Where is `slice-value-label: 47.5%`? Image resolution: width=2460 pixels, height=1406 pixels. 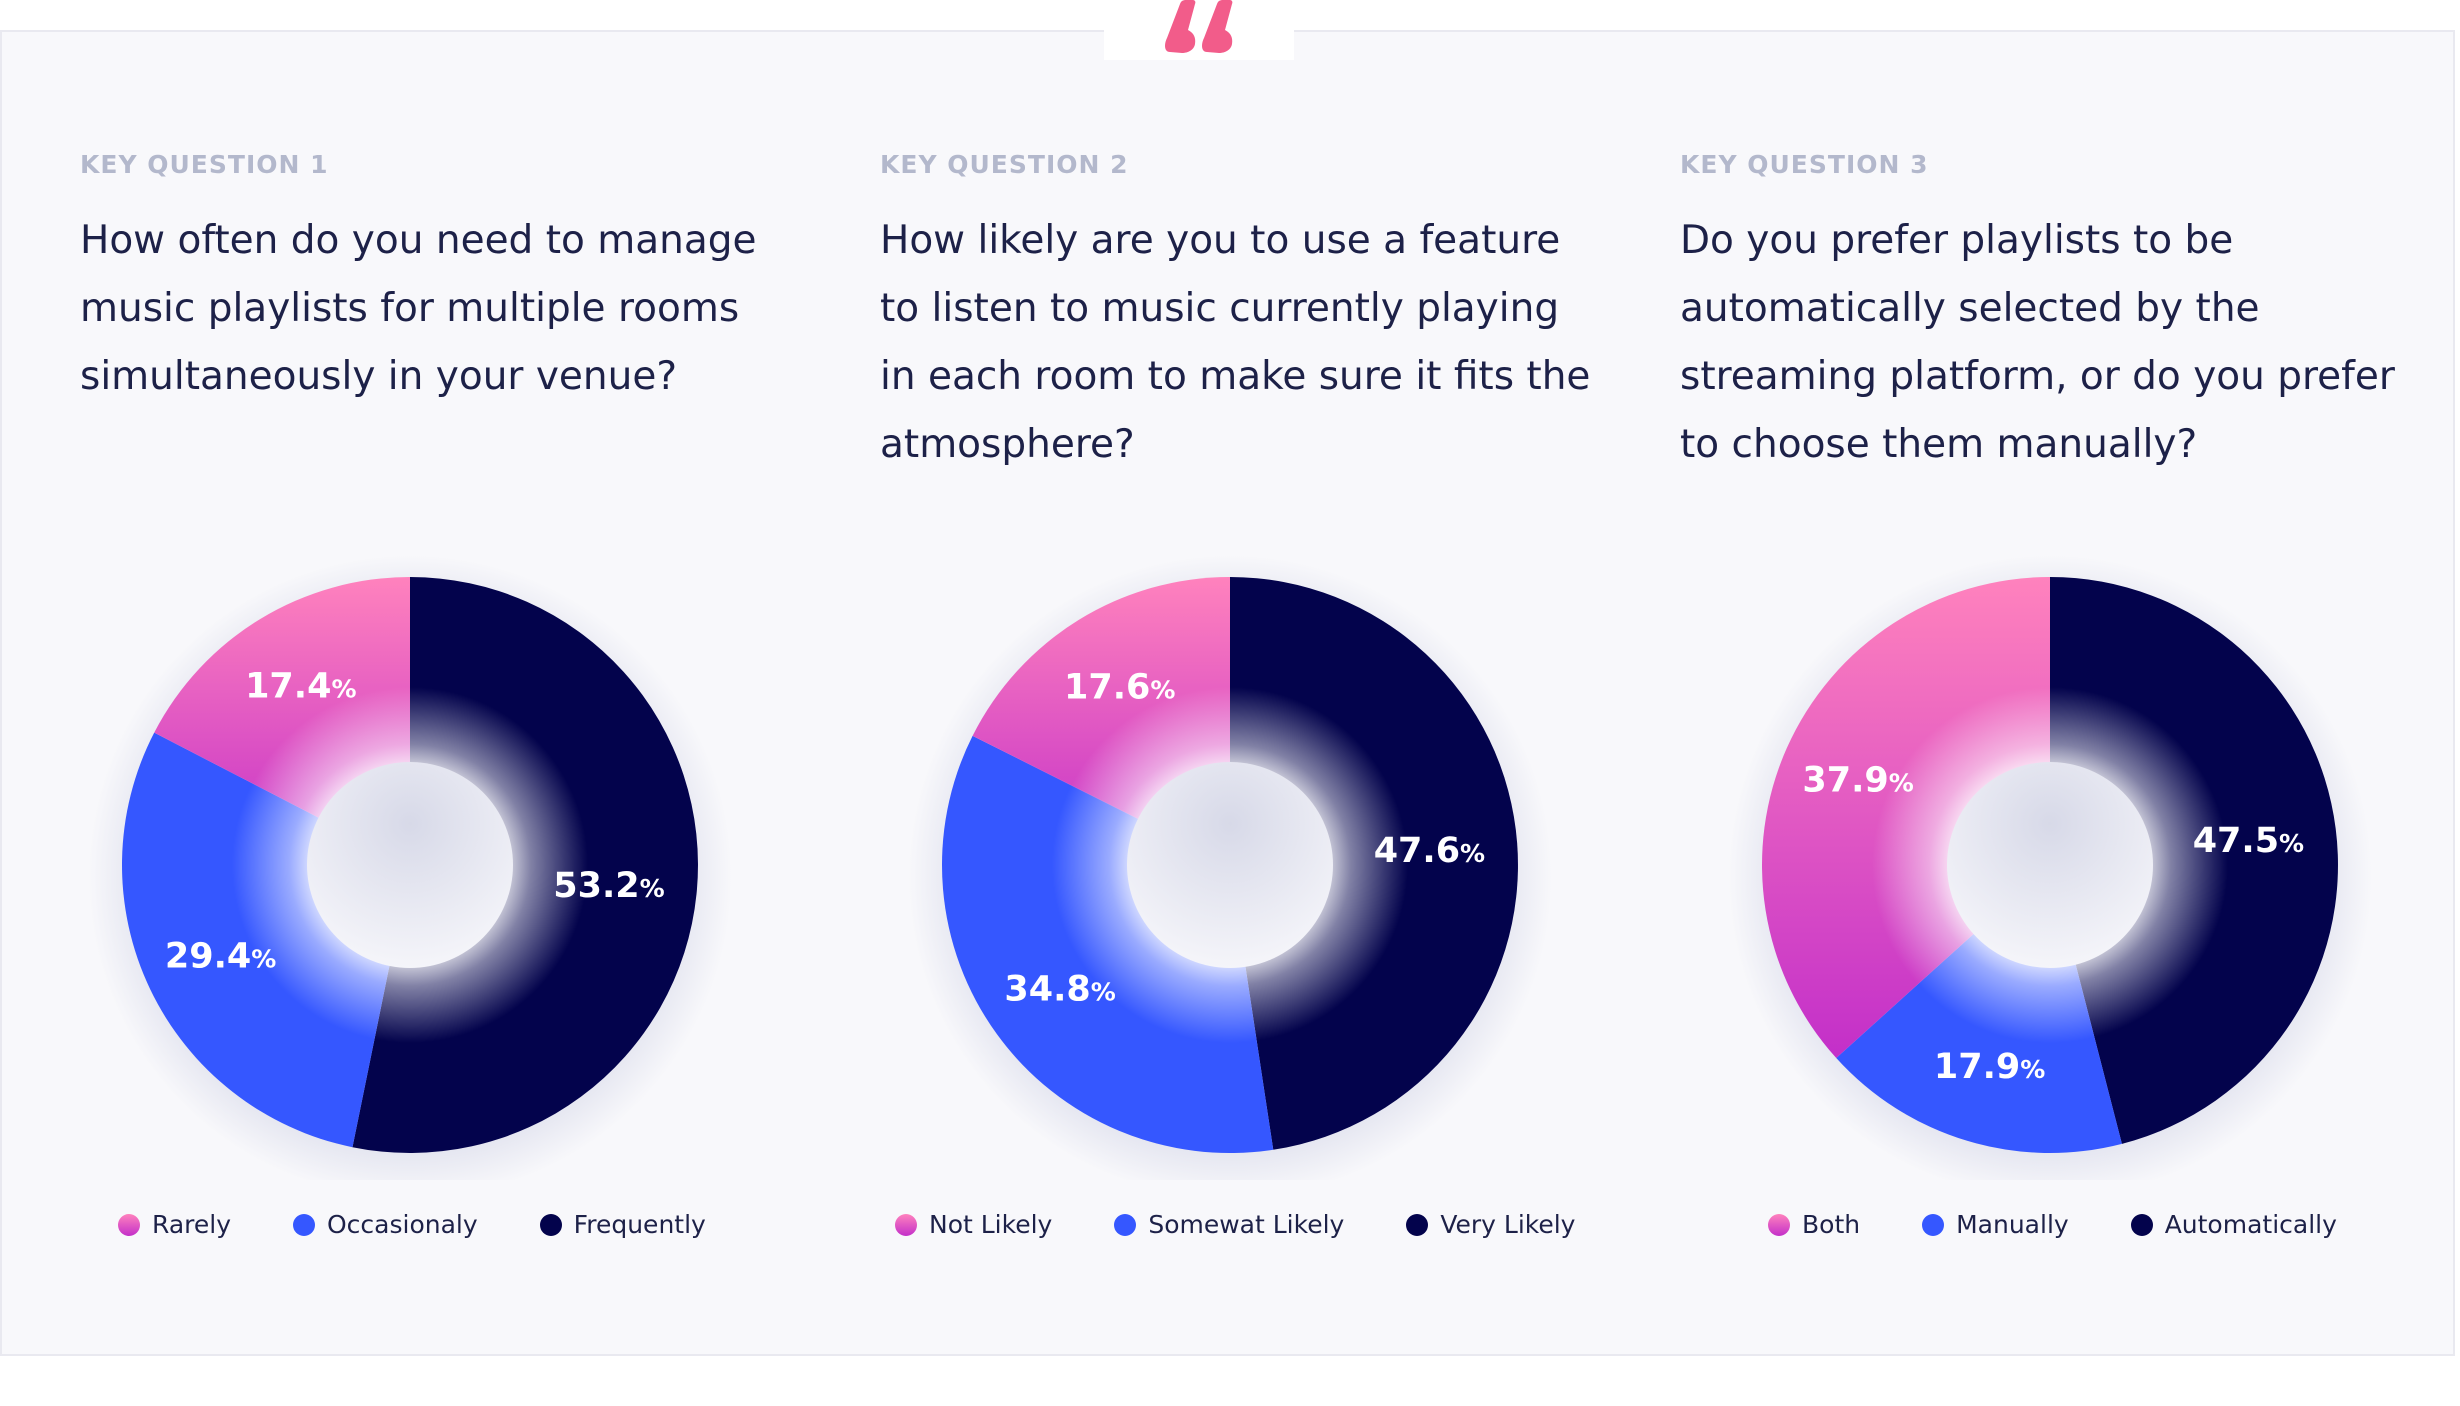
slice-value-label: 47.5% is located at coordinates (2248, 841).